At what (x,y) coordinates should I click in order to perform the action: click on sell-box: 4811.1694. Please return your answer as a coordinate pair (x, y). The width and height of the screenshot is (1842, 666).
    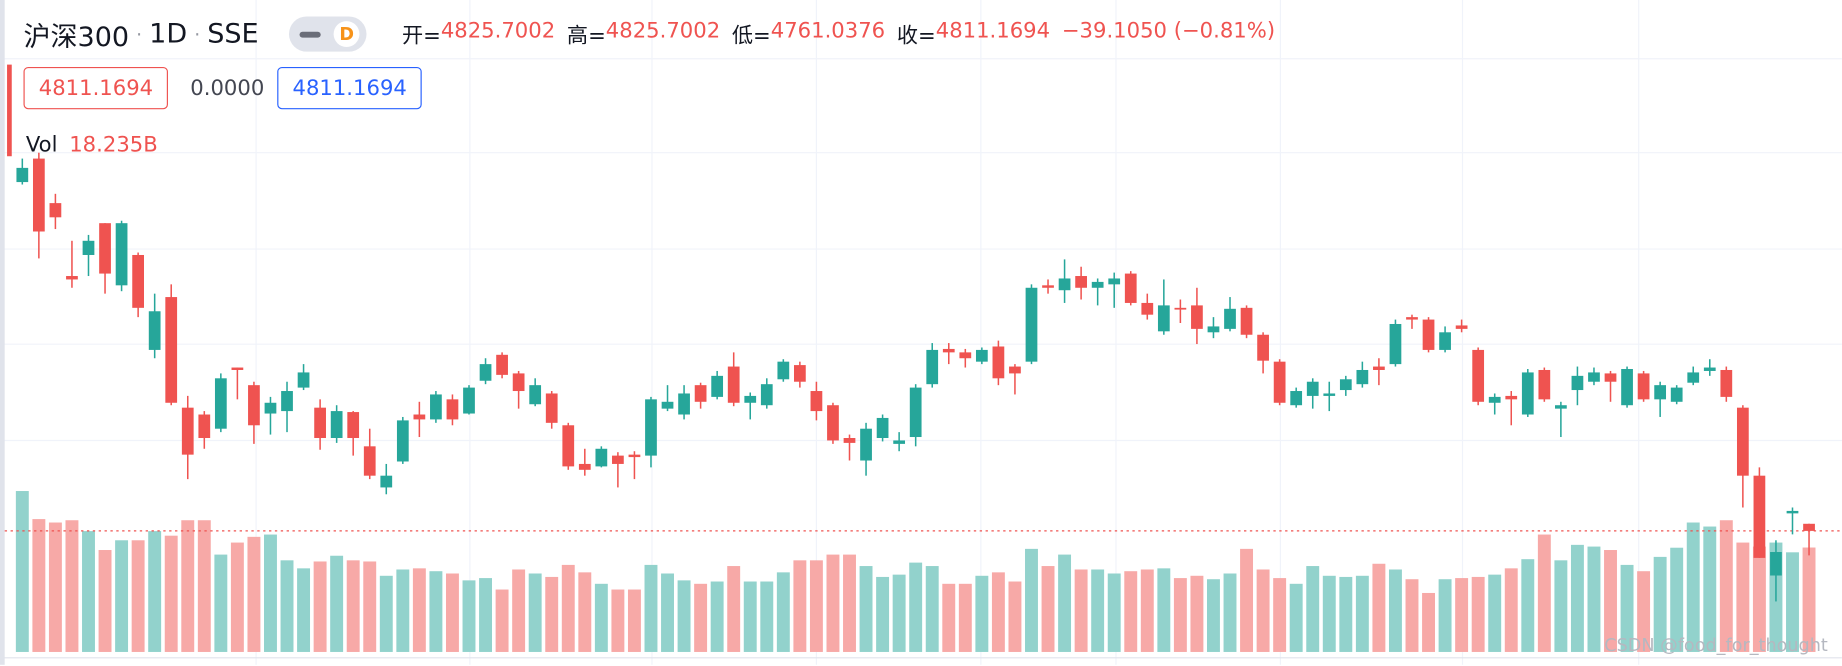
    Looking at the image, I should click on (96, 88).